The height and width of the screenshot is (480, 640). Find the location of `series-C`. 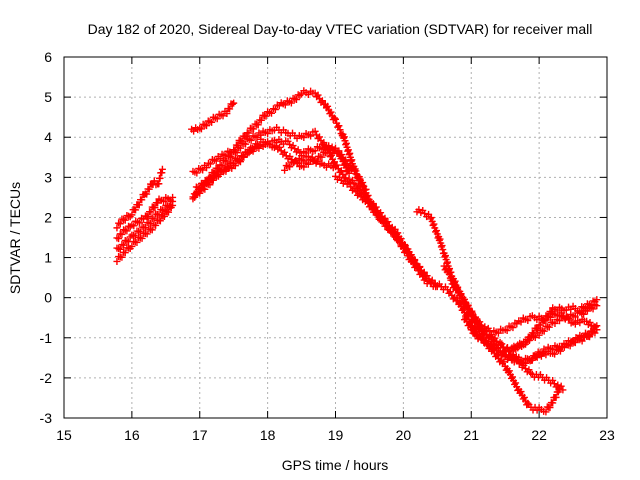

series-C is located at coordinates (145, 225).